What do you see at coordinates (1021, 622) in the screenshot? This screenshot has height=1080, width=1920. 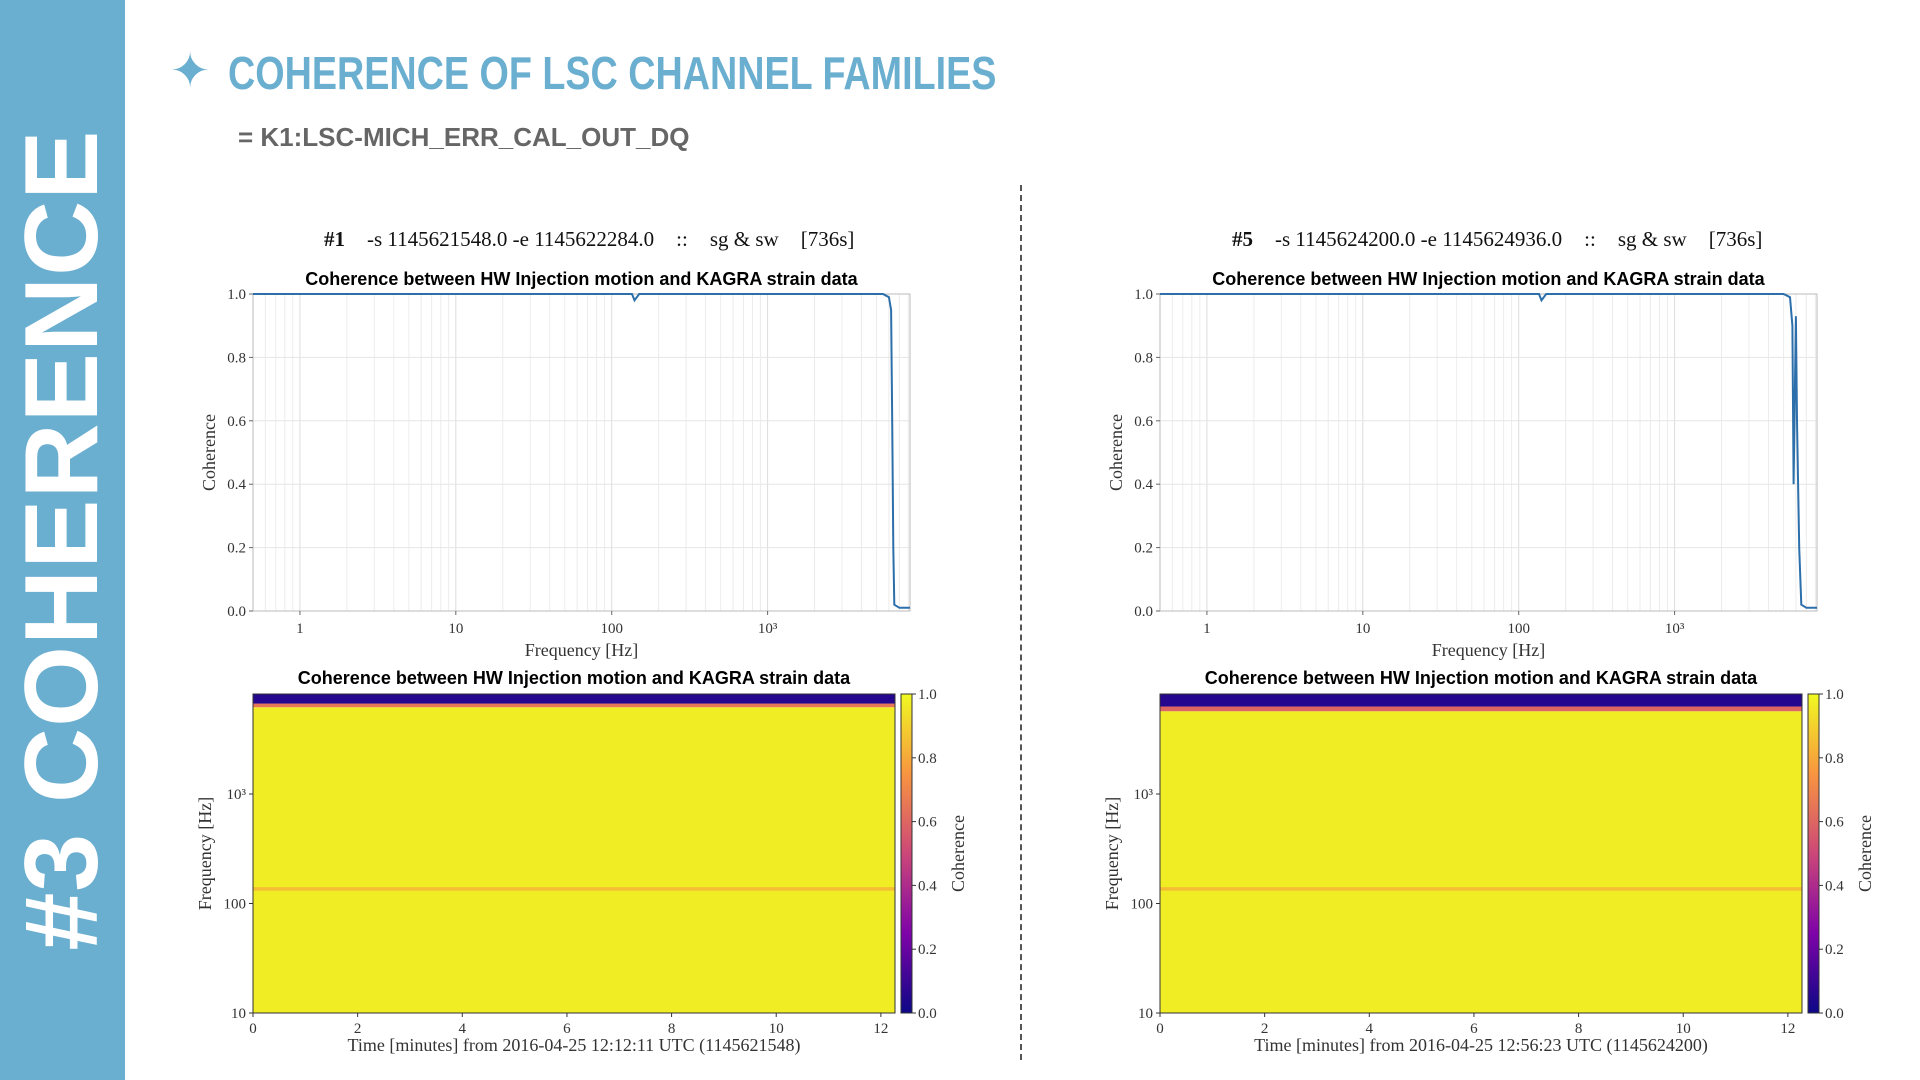 I see `panel-divider` at bounding box center [1021, 622].